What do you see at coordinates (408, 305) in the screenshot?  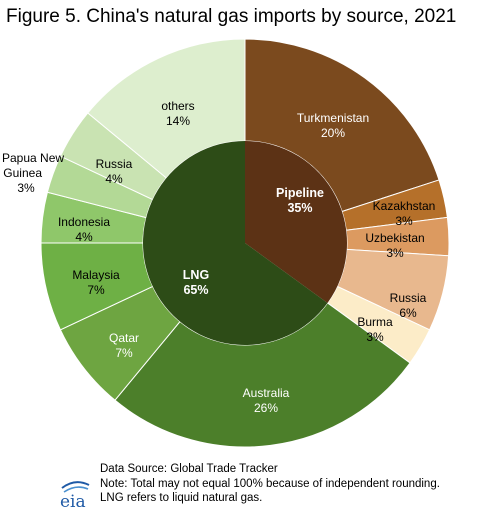 I see `label-pipeline-russia: Russia 6%` at bounding box center [408, 305].